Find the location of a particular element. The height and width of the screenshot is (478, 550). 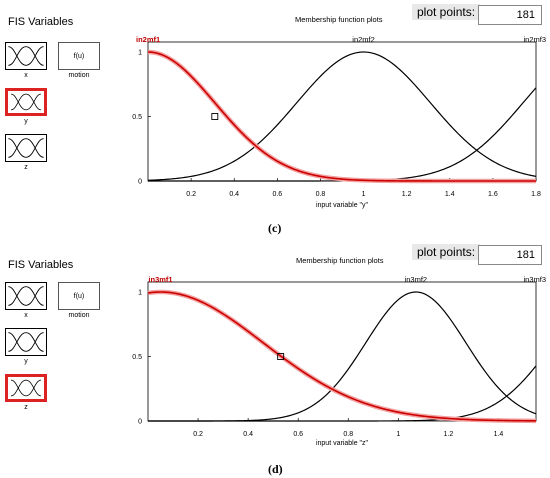

mf-curve-in3mf3 is located at coordinates (342, 393).